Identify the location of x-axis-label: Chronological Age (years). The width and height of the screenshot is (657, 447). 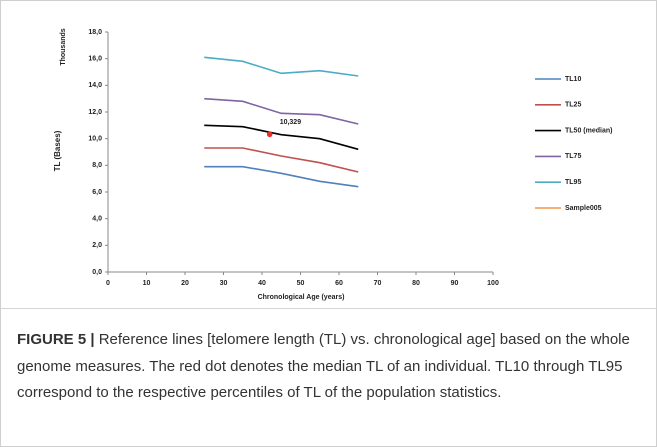
(301, 297).